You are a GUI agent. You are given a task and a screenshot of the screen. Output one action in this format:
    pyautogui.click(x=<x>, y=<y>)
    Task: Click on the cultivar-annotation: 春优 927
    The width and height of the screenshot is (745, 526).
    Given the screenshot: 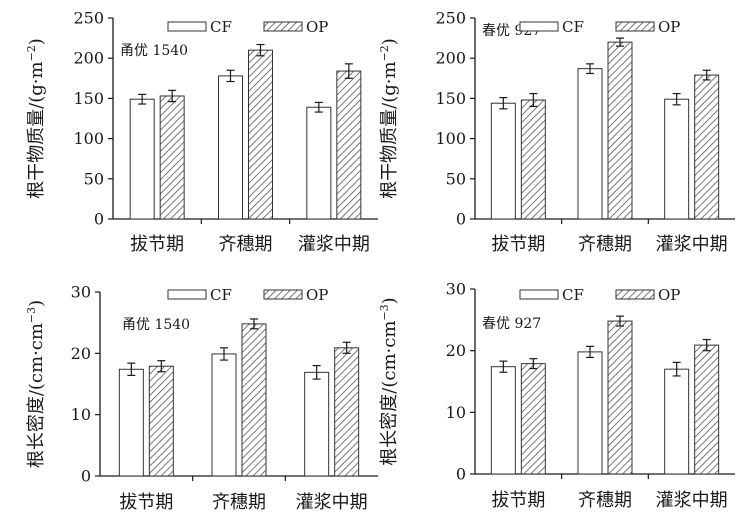 What is the action you would take?
    pyautogui.click(x=511, y=324)
    